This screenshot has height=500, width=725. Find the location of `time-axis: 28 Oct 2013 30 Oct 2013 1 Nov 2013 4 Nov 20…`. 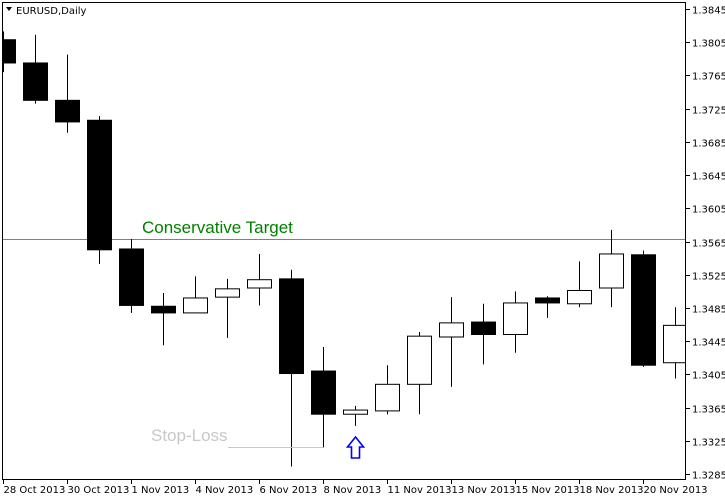

time-axis: 28 Oct 2013 30 Oct 2013 1 Nov 2013 4 Nov 20… is located at coordinates (355, 488).